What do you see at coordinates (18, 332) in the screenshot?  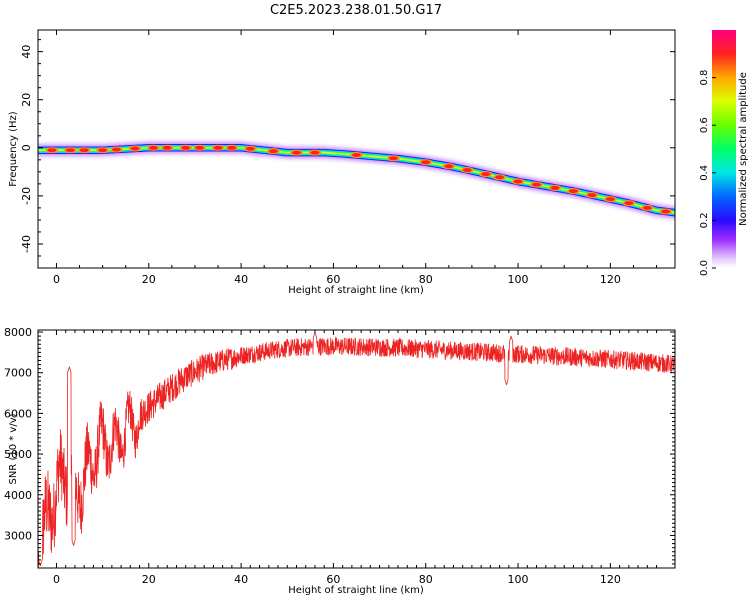 I see `y-tick-label: 8000` at bounding box center [18, 332].